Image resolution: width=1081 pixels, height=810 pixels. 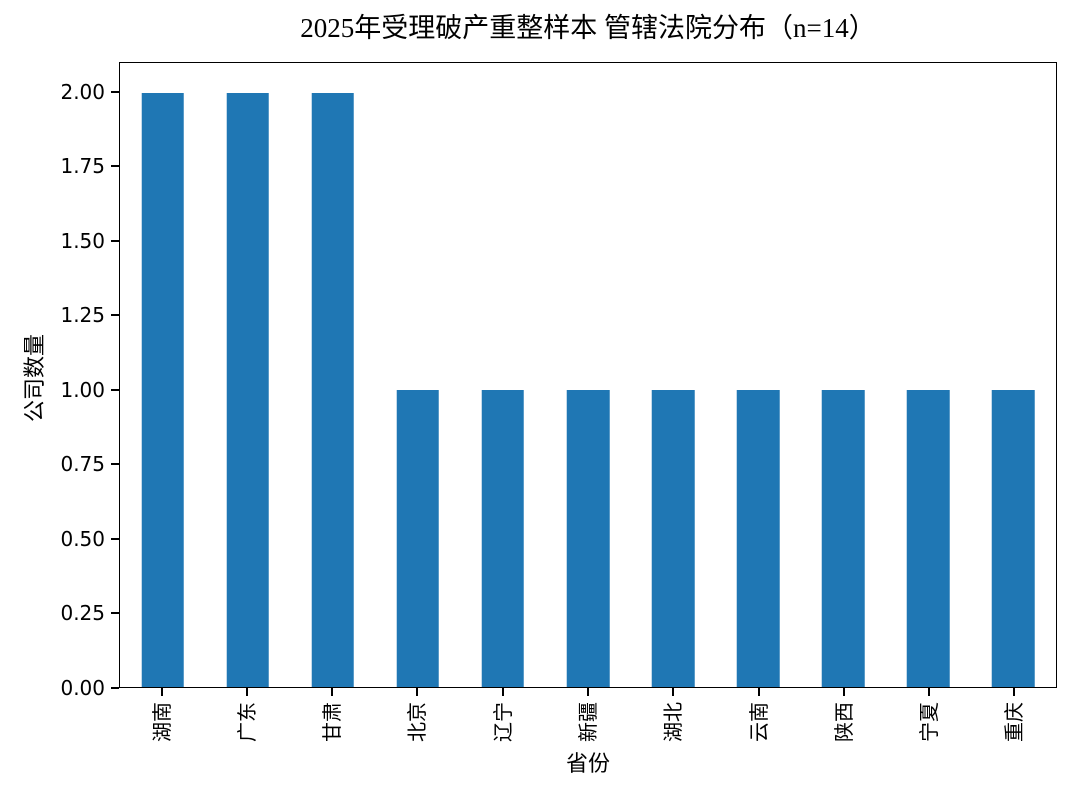 What do you see at coordinates (82, 464) in the screenshot?
I see `y-tick-label: 0.75` at bounding box center [82, 464].